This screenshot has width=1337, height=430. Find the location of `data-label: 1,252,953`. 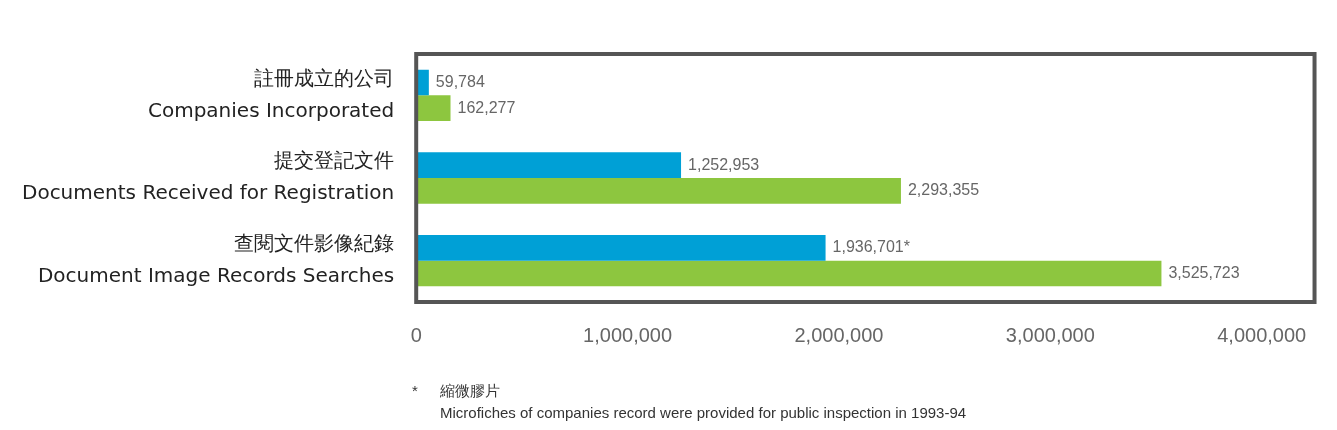

data-label: 1,252,953 is located at coordinates (724, 164).